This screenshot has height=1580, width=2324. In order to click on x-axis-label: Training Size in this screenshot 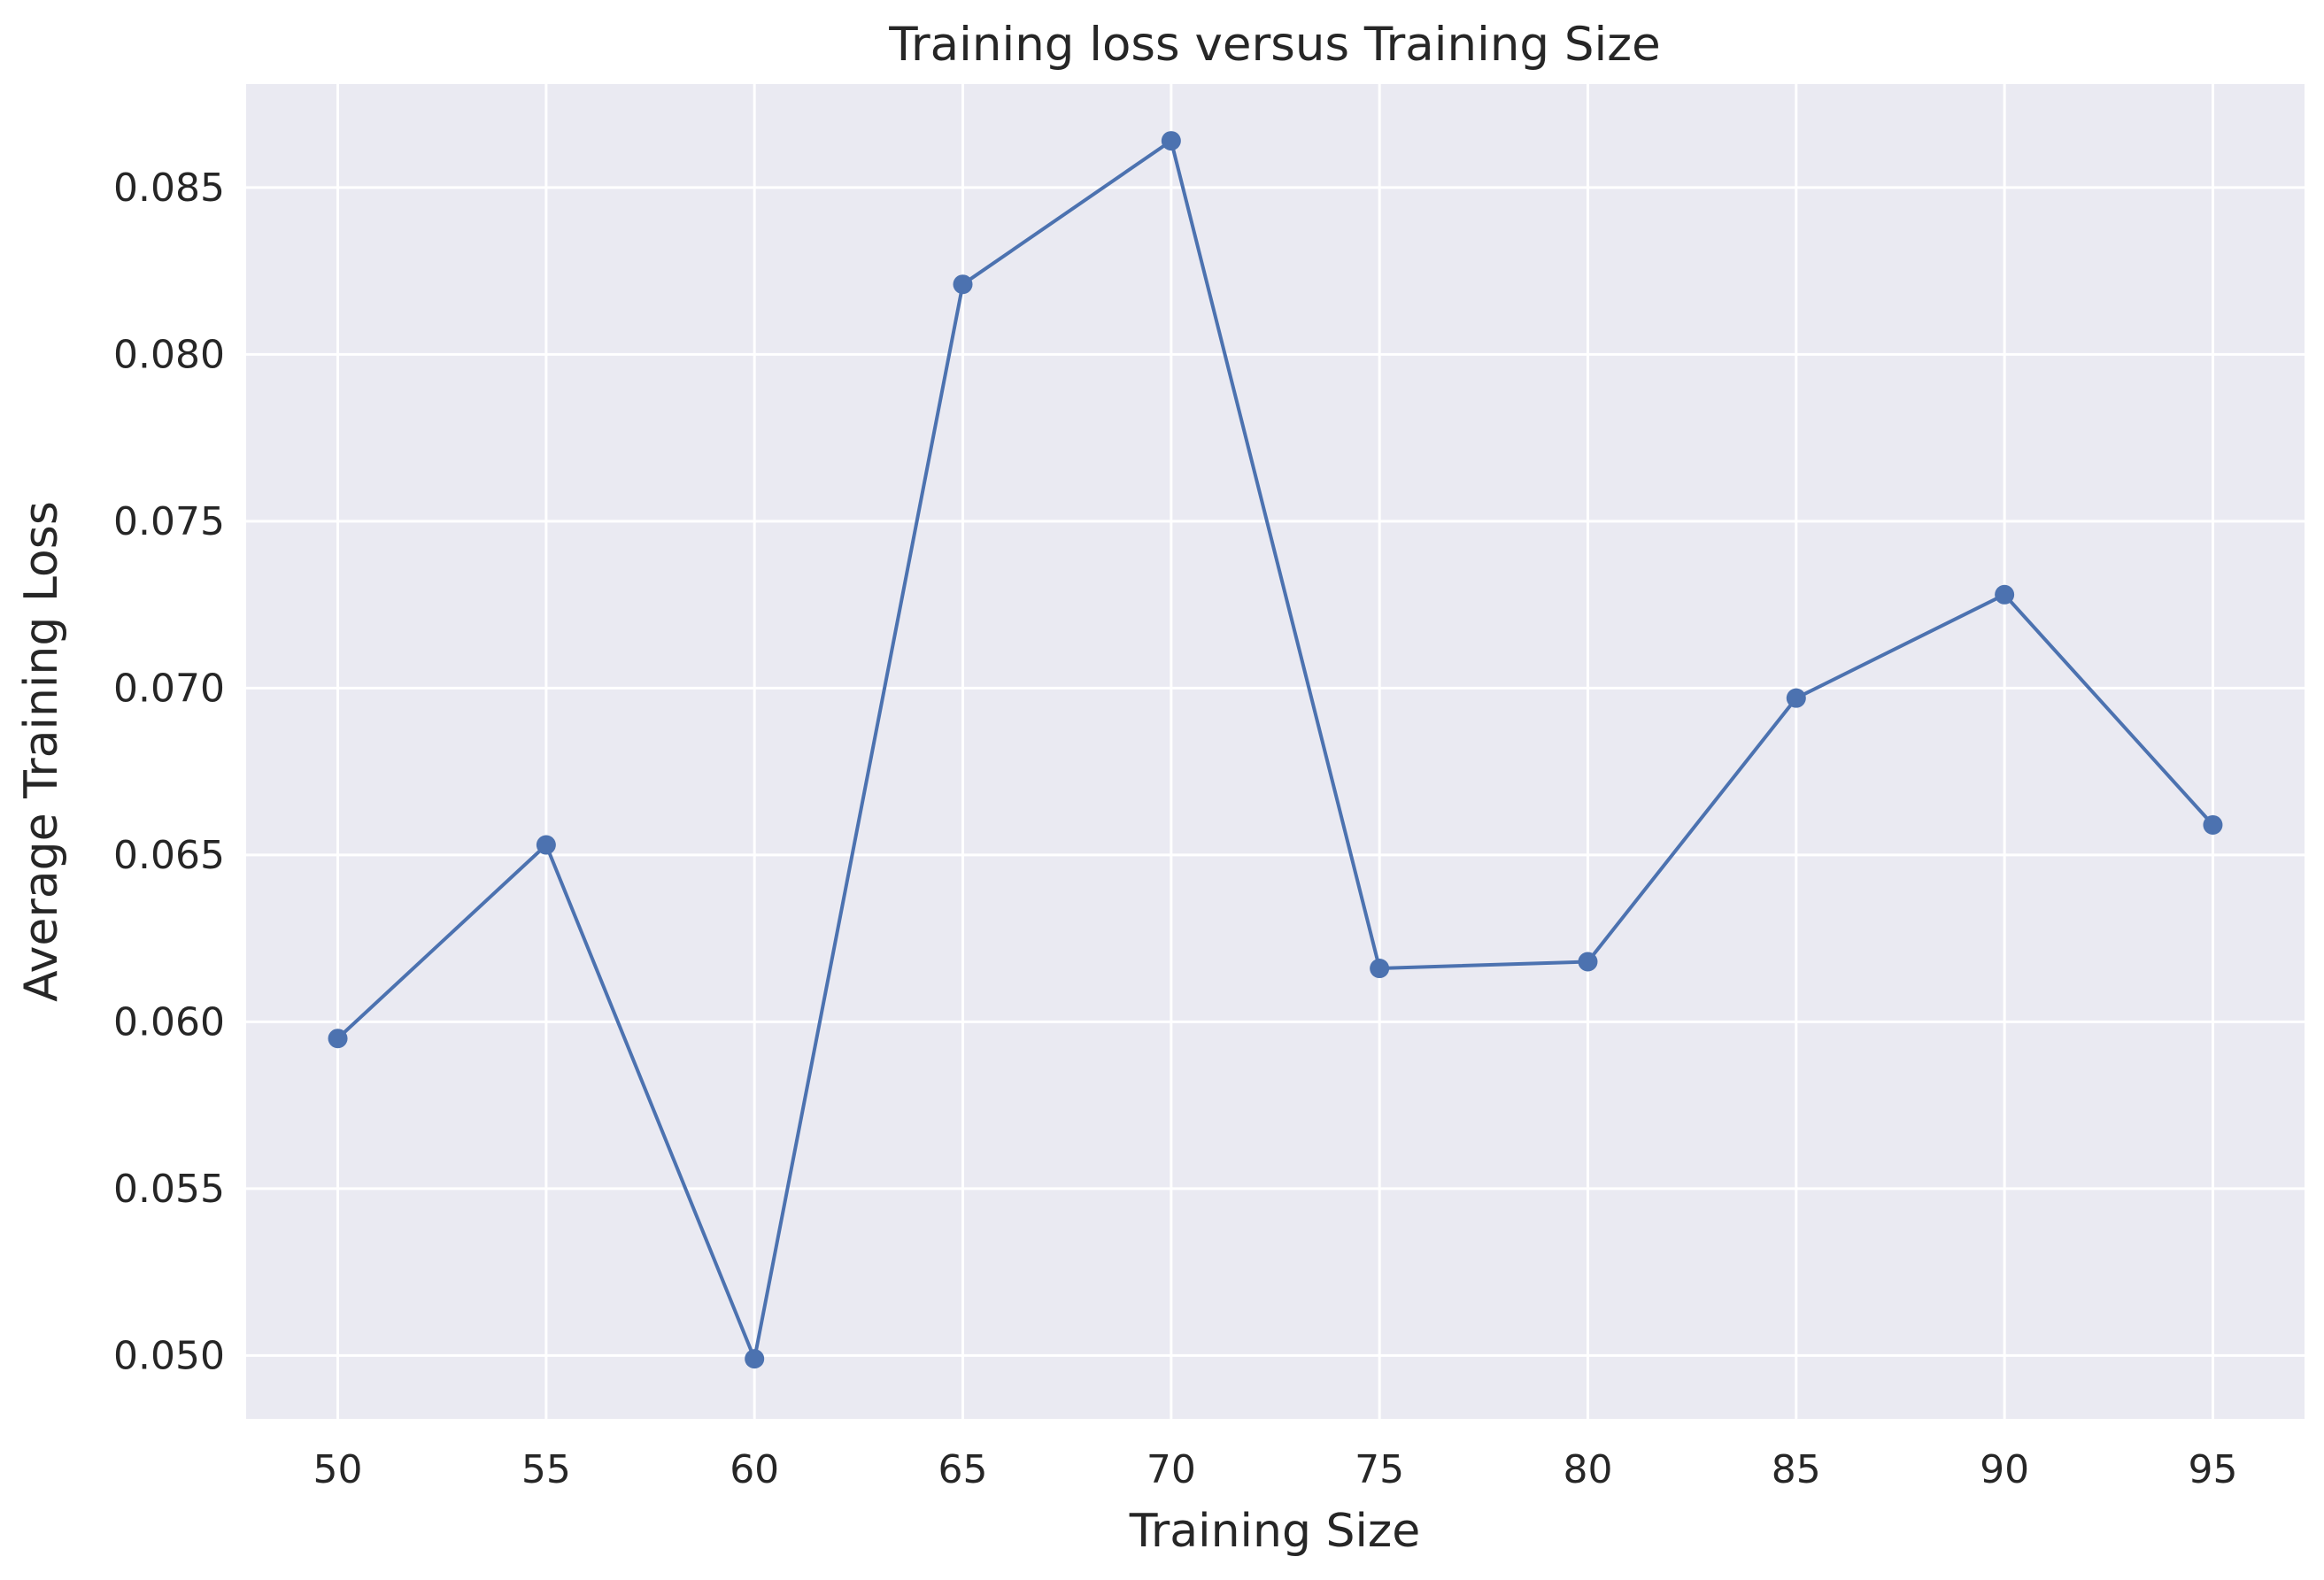, I will do `click(1274, 1531)`.